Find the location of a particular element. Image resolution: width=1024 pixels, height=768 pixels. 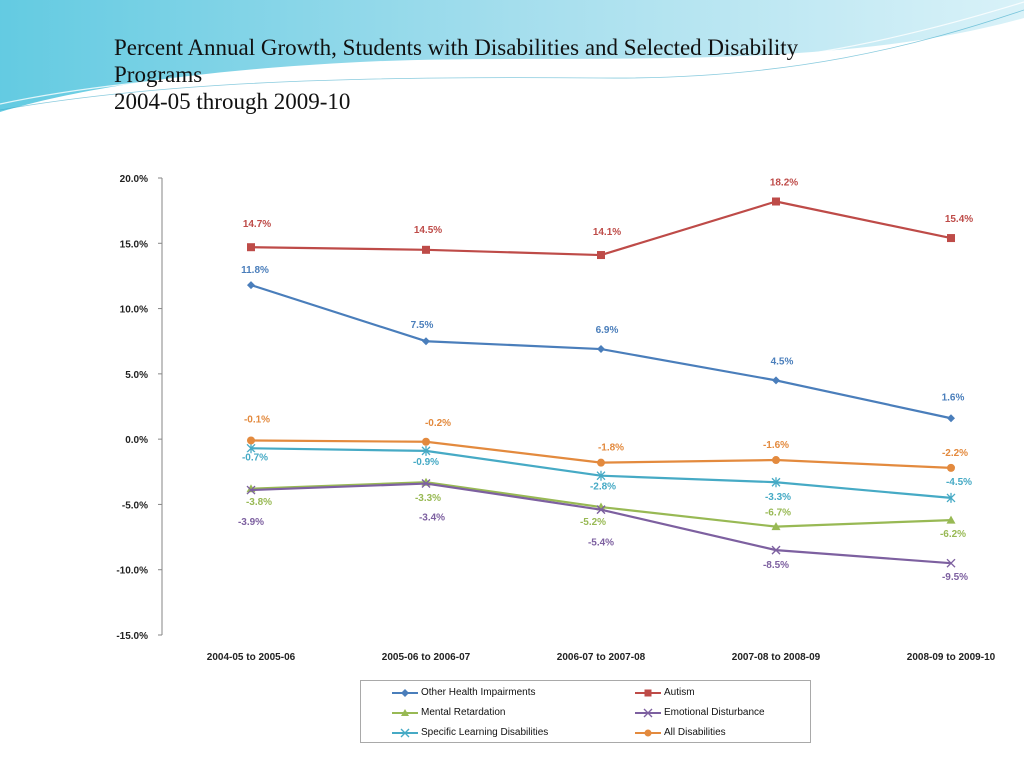

y-tick-label: 5.0% is located at coordinates (136, 375).